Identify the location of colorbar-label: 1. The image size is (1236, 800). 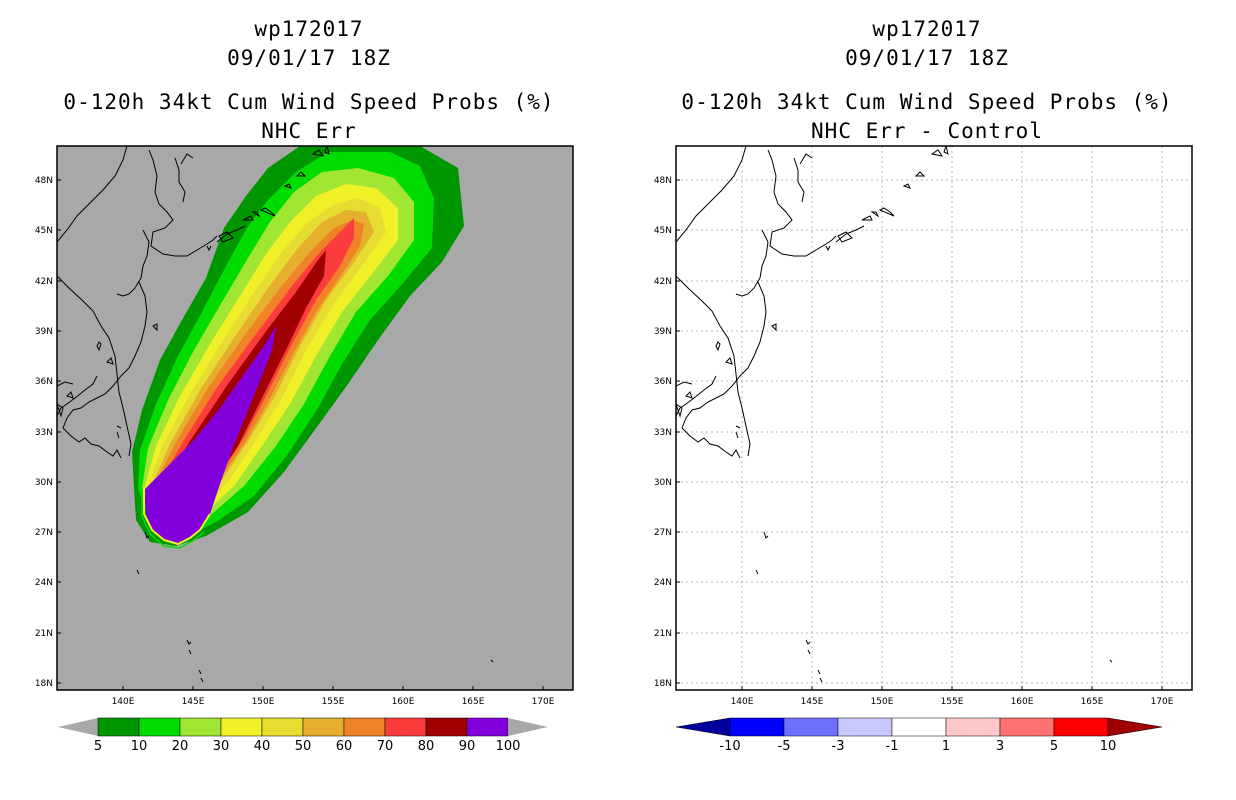
(946, 746).